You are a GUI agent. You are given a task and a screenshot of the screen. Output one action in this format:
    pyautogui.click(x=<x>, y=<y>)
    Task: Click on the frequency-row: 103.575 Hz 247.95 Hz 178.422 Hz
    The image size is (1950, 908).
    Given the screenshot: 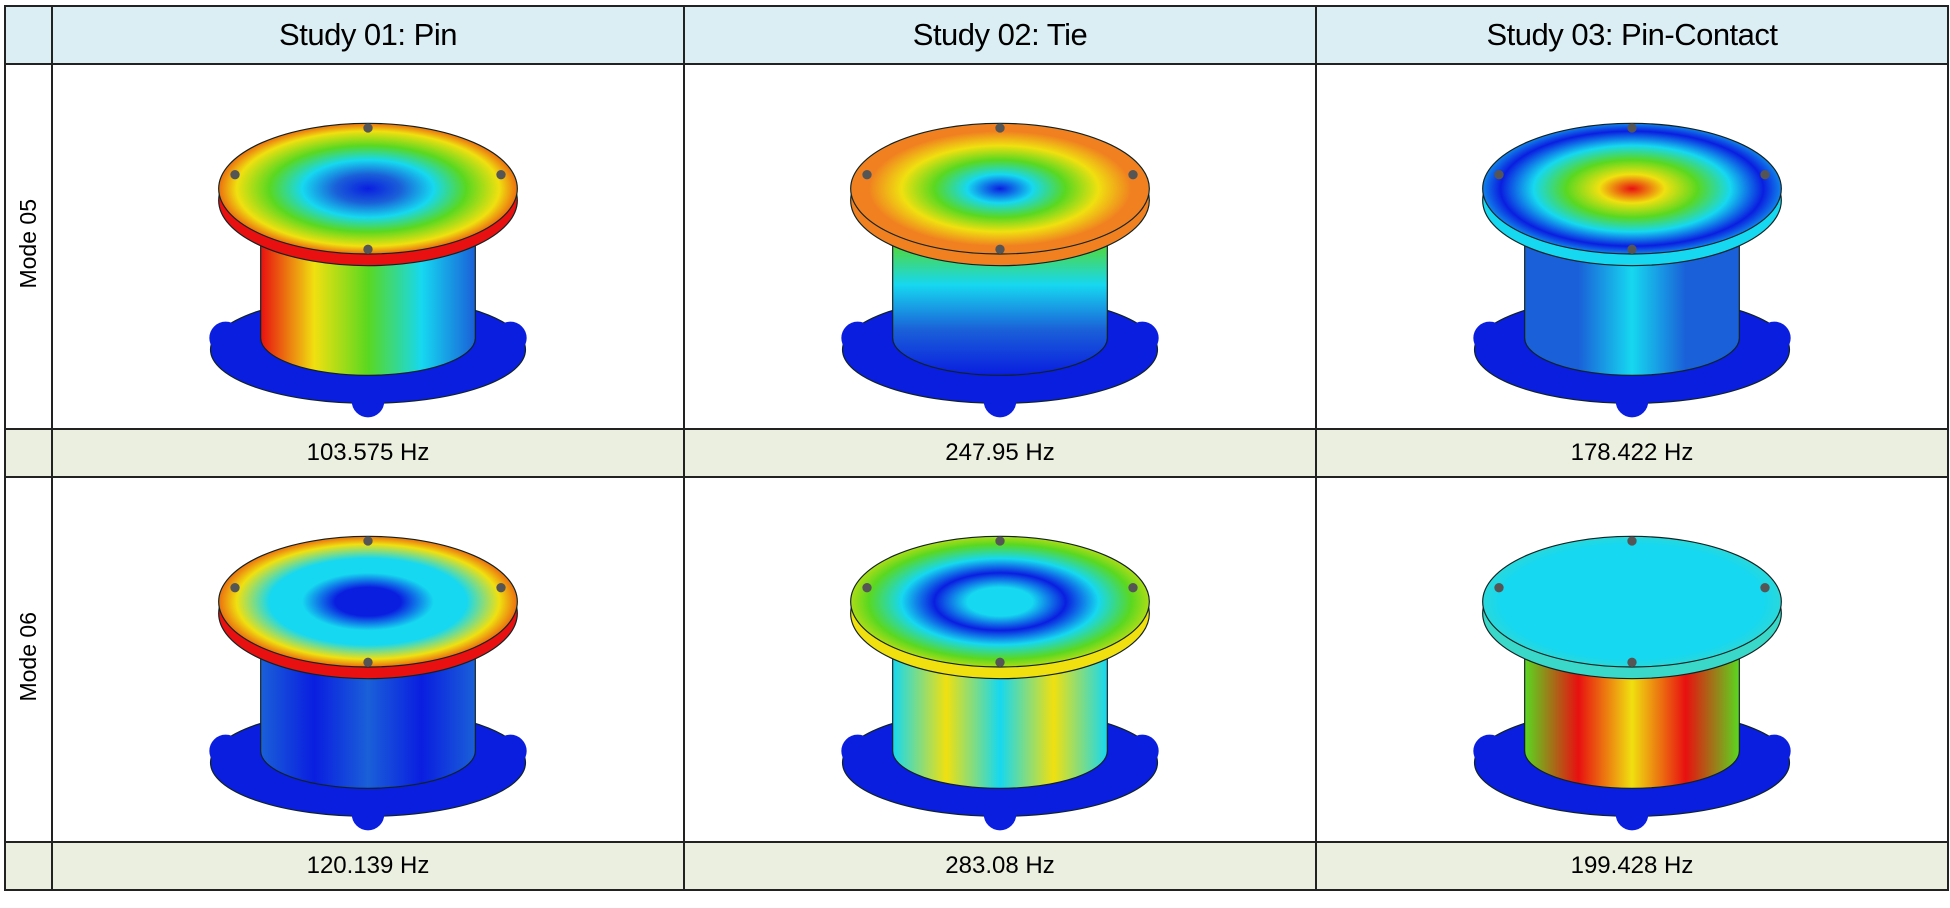 What is the action you would take?
    pyautogui.click(x=976, y=453)
    